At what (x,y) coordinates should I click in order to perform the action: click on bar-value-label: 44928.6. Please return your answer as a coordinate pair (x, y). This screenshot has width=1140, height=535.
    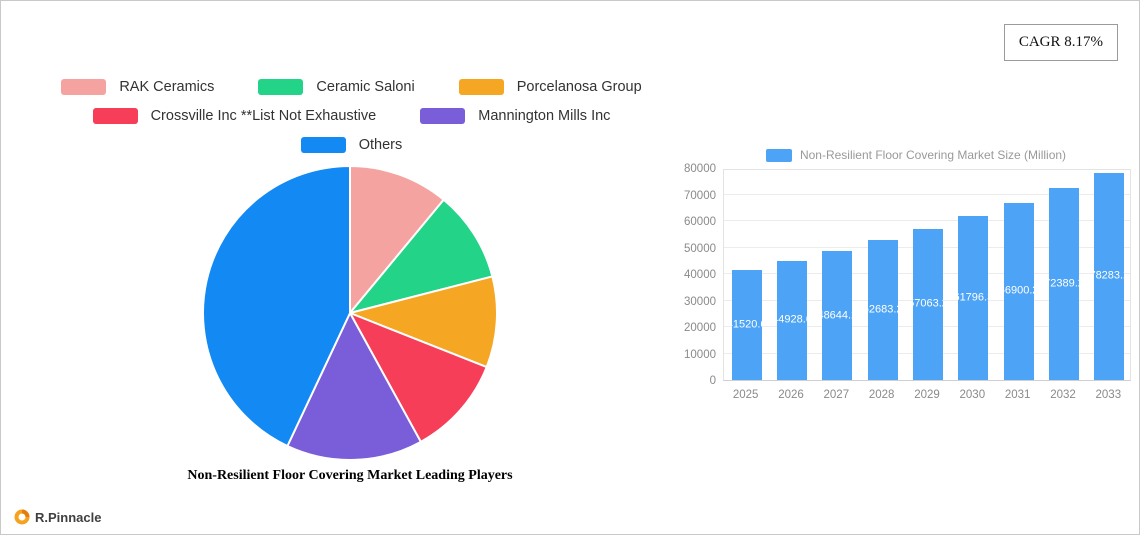
    Looking at the image, I should click on (792, 319).